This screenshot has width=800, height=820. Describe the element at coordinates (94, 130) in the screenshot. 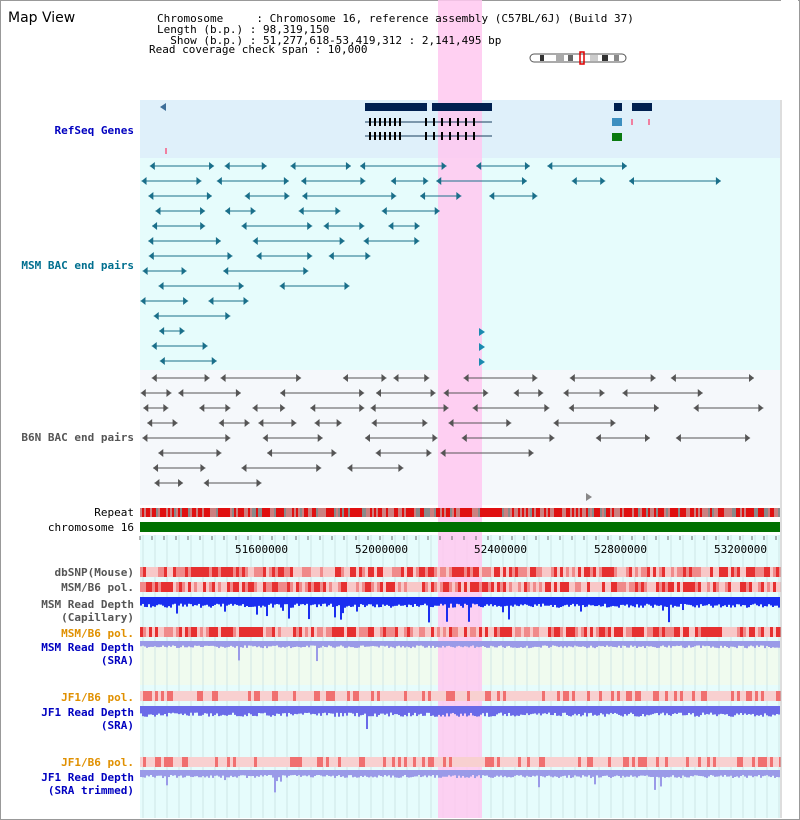

I see `track-label-refseq: RefSeq Genes` at that location.